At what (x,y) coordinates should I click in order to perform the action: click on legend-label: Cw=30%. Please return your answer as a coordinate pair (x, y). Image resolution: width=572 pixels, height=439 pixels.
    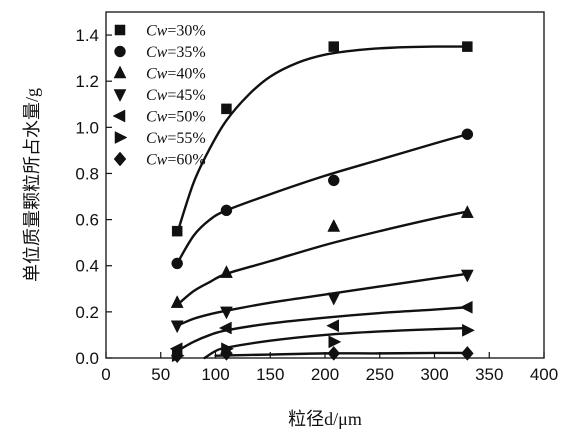
    Looking at the image, I should click on (176, 31).